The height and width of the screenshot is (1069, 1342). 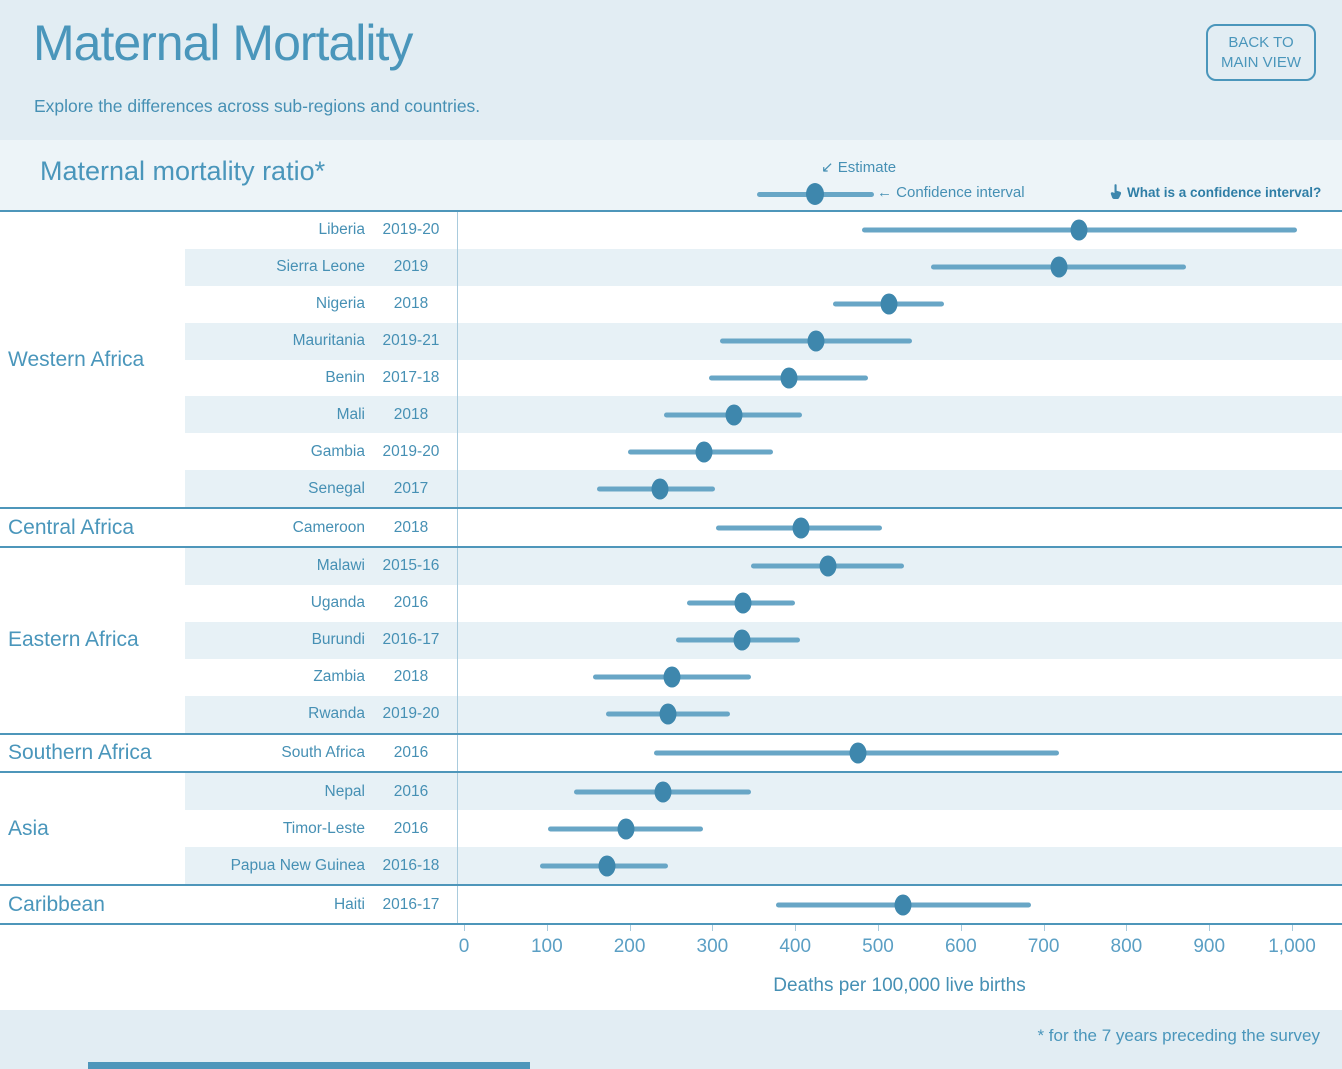 I want to click on country-label: Haiti, so click(x=349, y=904).